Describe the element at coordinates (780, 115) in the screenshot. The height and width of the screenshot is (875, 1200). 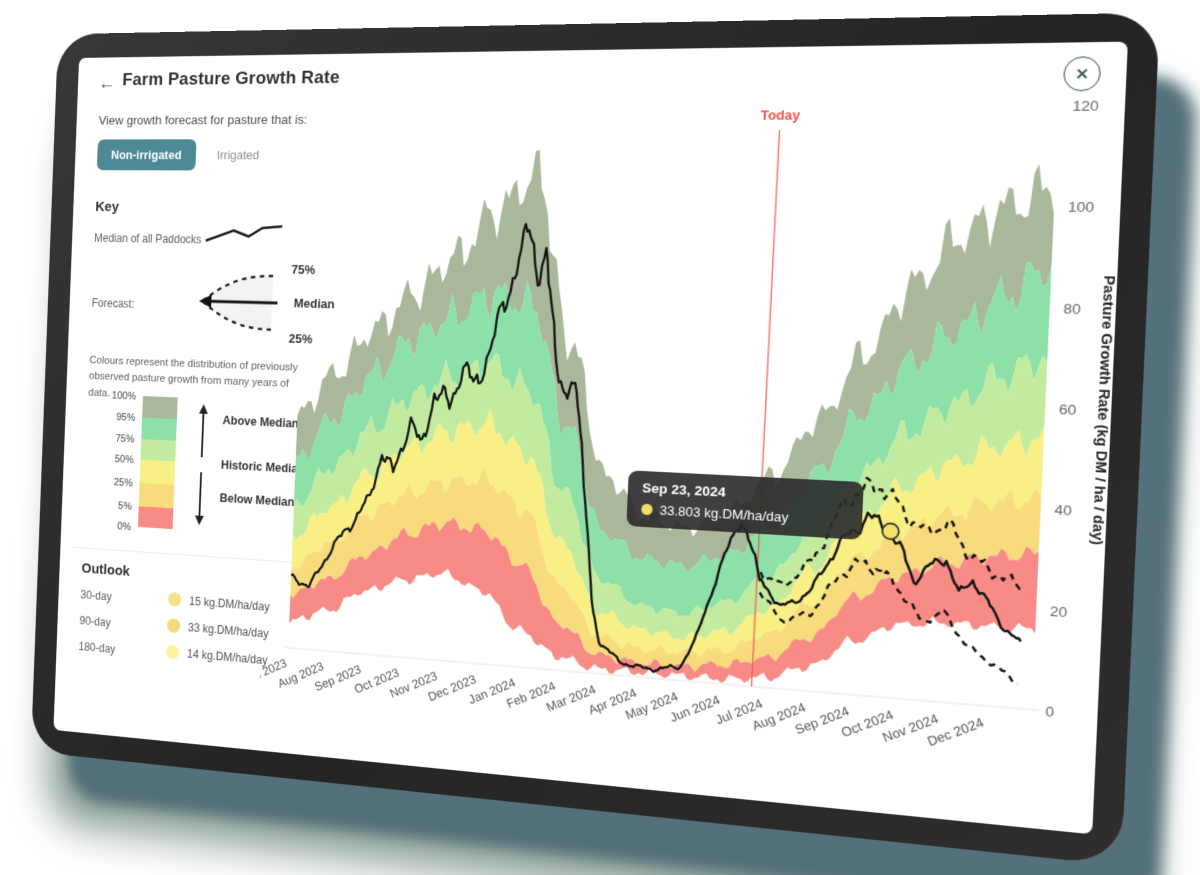
I see `today-label: Today` at that location.